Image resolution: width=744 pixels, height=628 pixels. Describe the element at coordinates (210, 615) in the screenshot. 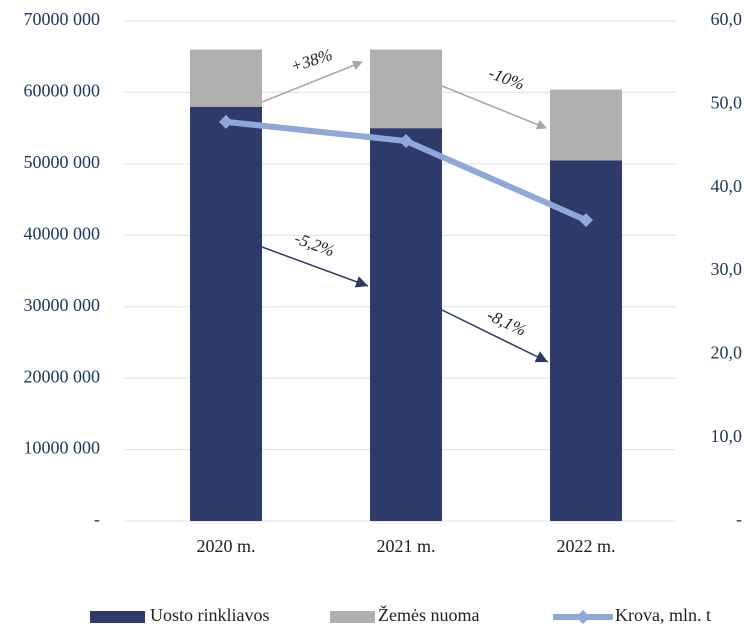

I see `legend-label: Uosto rinkliavos` at that location.